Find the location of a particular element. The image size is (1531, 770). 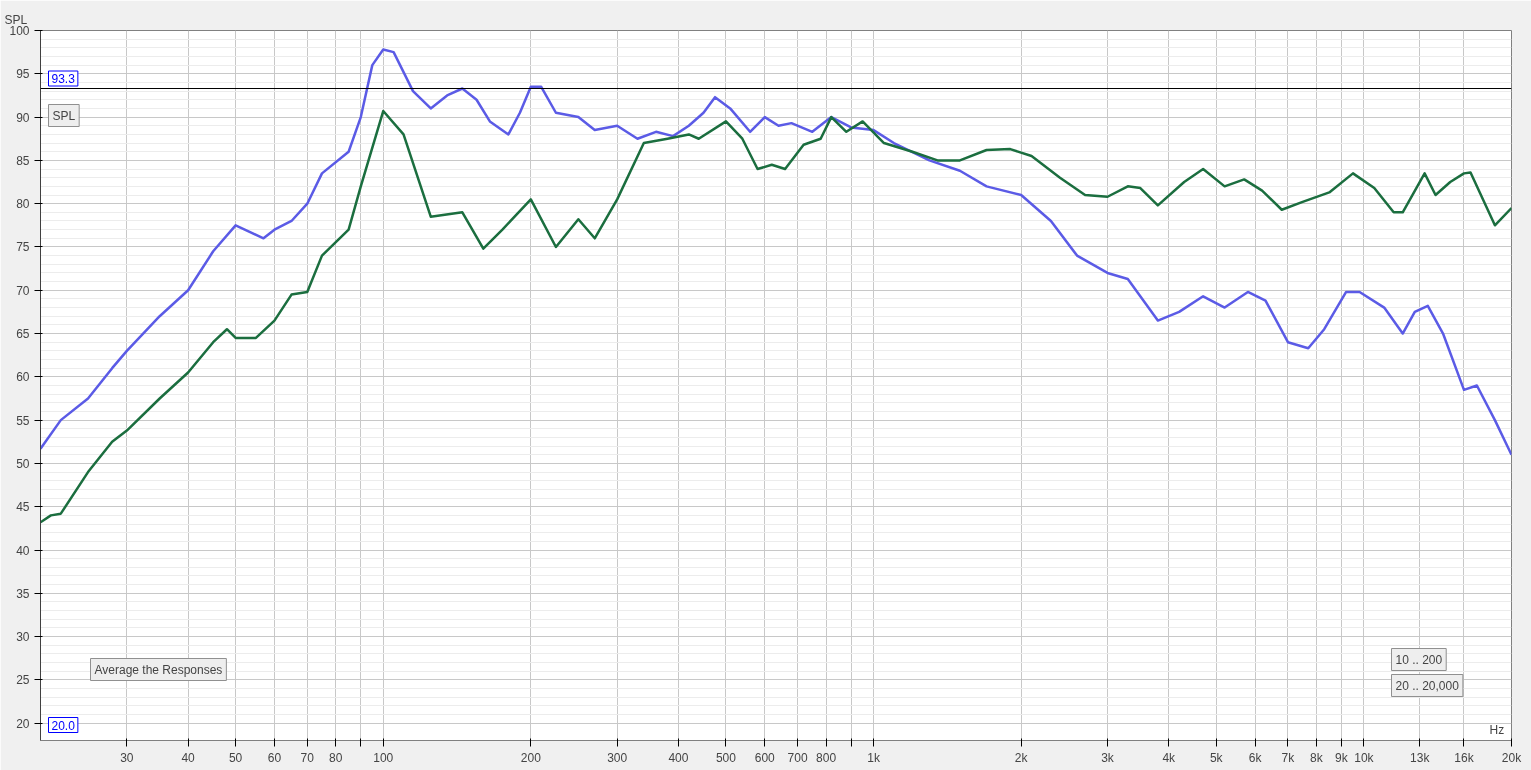

y-tick-label: 90 is located at coordinates (23, 117).